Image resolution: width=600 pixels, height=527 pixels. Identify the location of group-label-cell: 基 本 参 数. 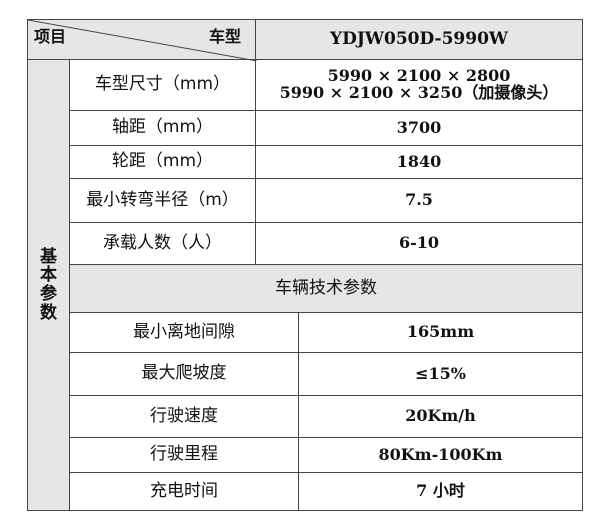
(48, 285).